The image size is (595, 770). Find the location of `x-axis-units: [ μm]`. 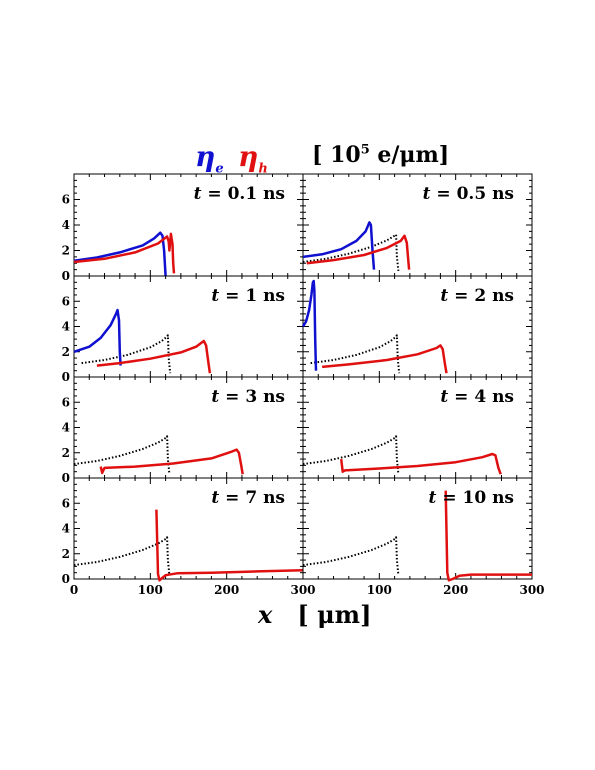

x-axis-units: [ μm] is located at coordinates (334, 614).